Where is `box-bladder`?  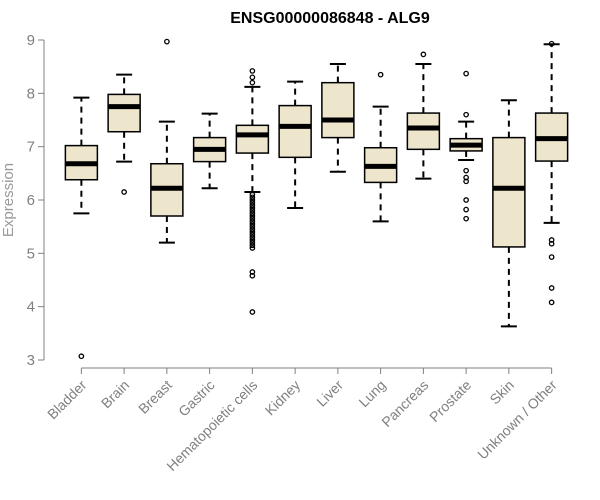 box-bladder is located at coordinates (81, 228).